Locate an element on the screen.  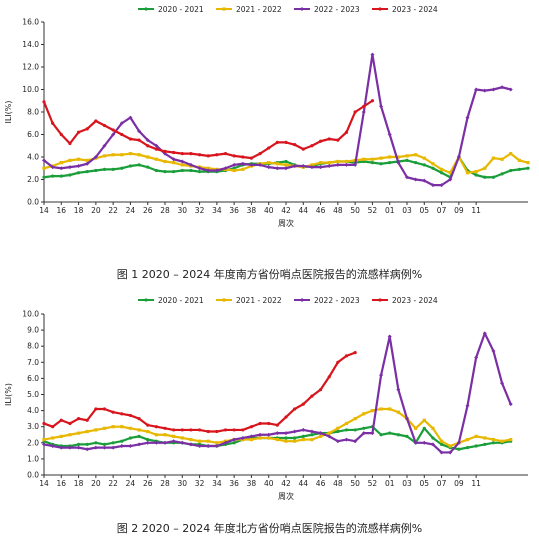
y-tick-label: 10.0 is located at coordinates (30, 314).